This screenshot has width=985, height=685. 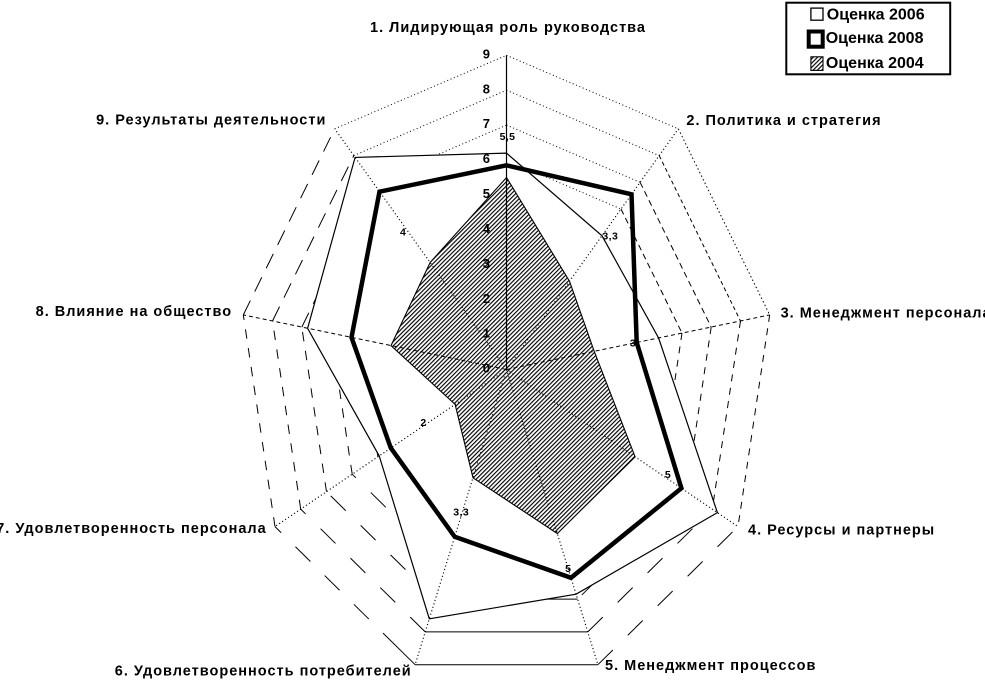 I want to click on svg-text: 0, so click(x=486, y=368).